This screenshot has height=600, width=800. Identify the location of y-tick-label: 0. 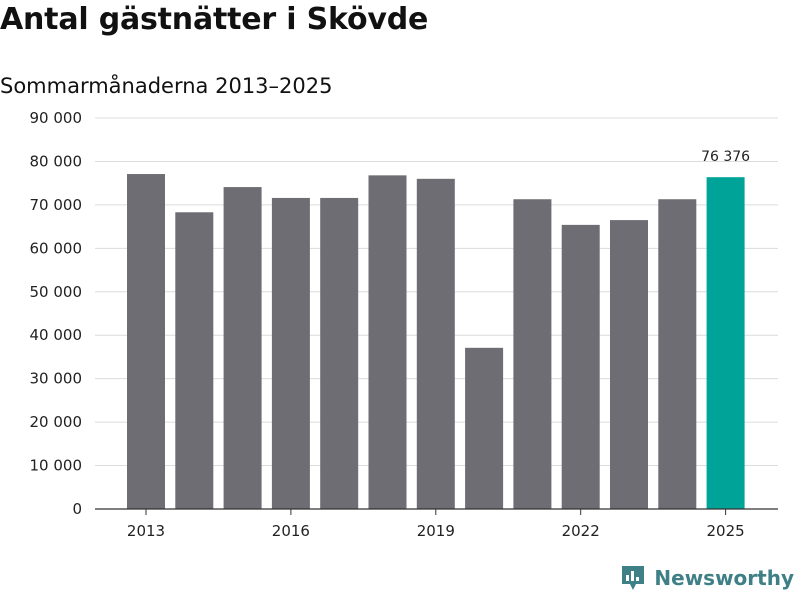
(77, 509).